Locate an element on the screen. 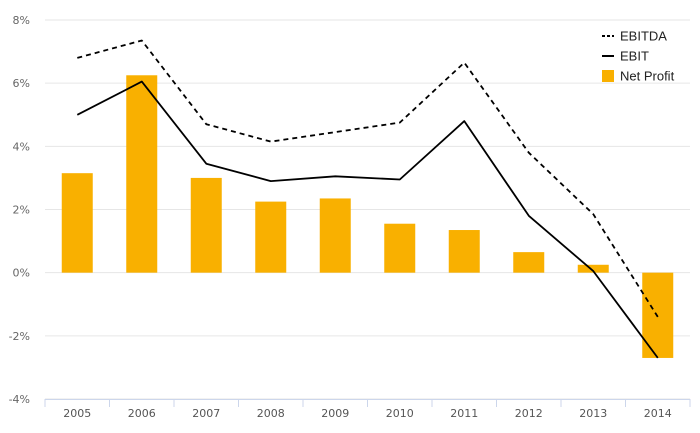 The width and height of the screenshot is (700, 433). x-tick-label: 2010 is located at coordinates (400, 413).